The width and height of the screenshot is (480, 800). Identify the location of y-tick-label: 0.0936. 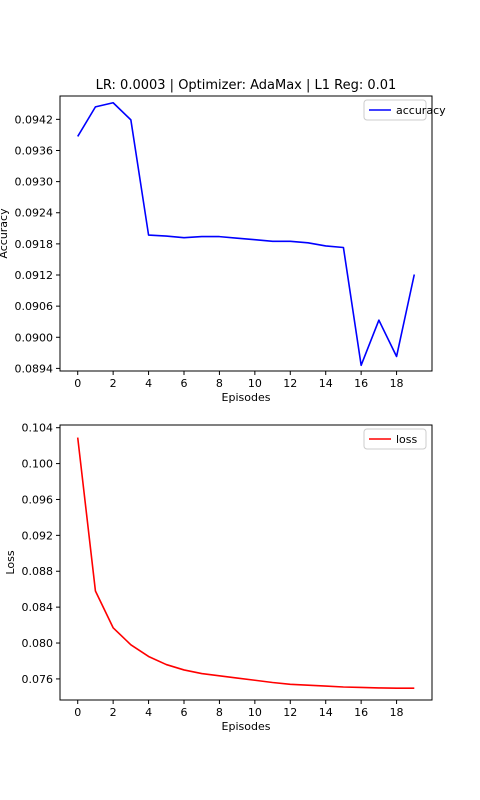
(34, 150).